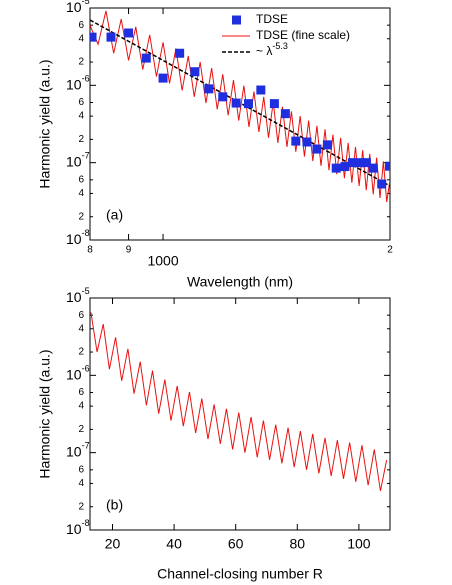 This screenshot has height=585, width=452. I want to click on x-tick-label: 80, so click(298, 544).